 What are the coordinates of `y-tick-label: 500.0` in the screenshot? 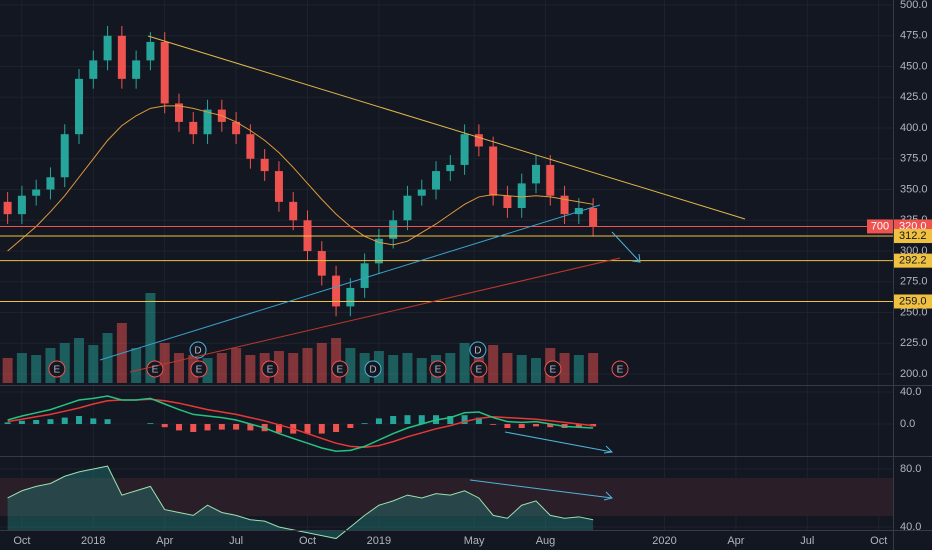 It's located at (914, 5).